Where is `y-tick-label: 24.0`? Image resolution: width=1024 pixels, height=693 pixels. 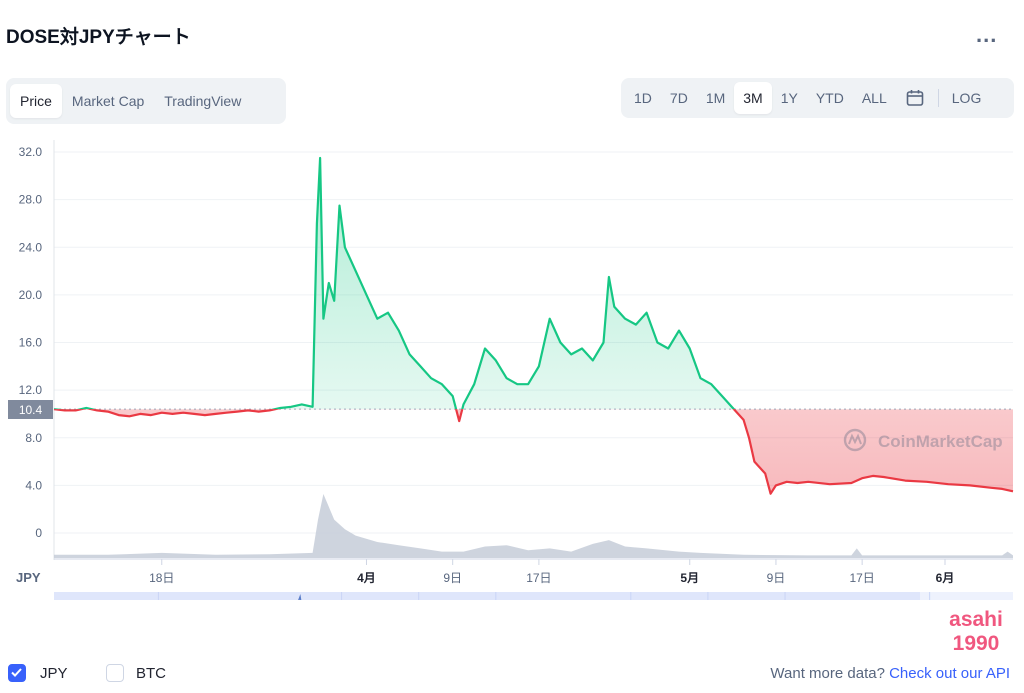
y-tick-label: 24.0 is located at coordinates (31, 247).